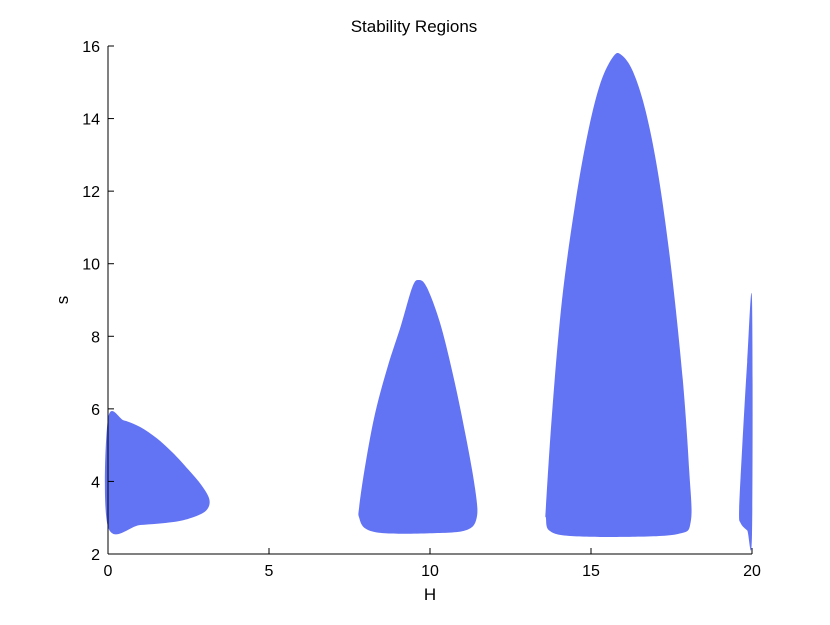 The image size is (830, 625). Describe the element at coordinates (95, 555) in the screenshot. I see `y-tick-label: 2` at that location.